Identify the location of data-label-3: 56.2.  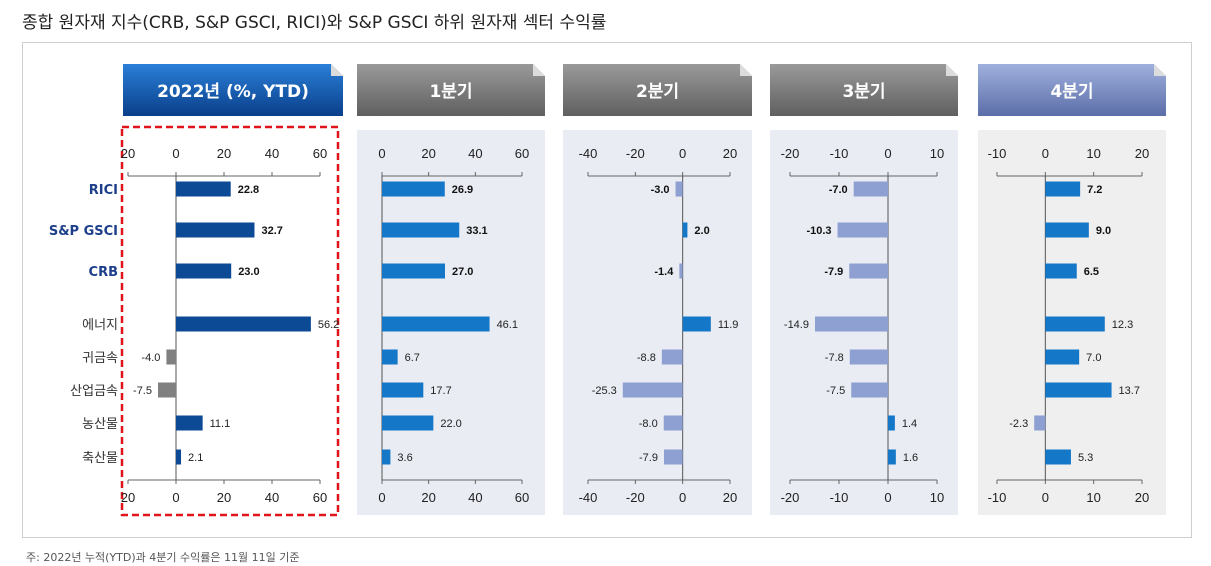
(328, 325).